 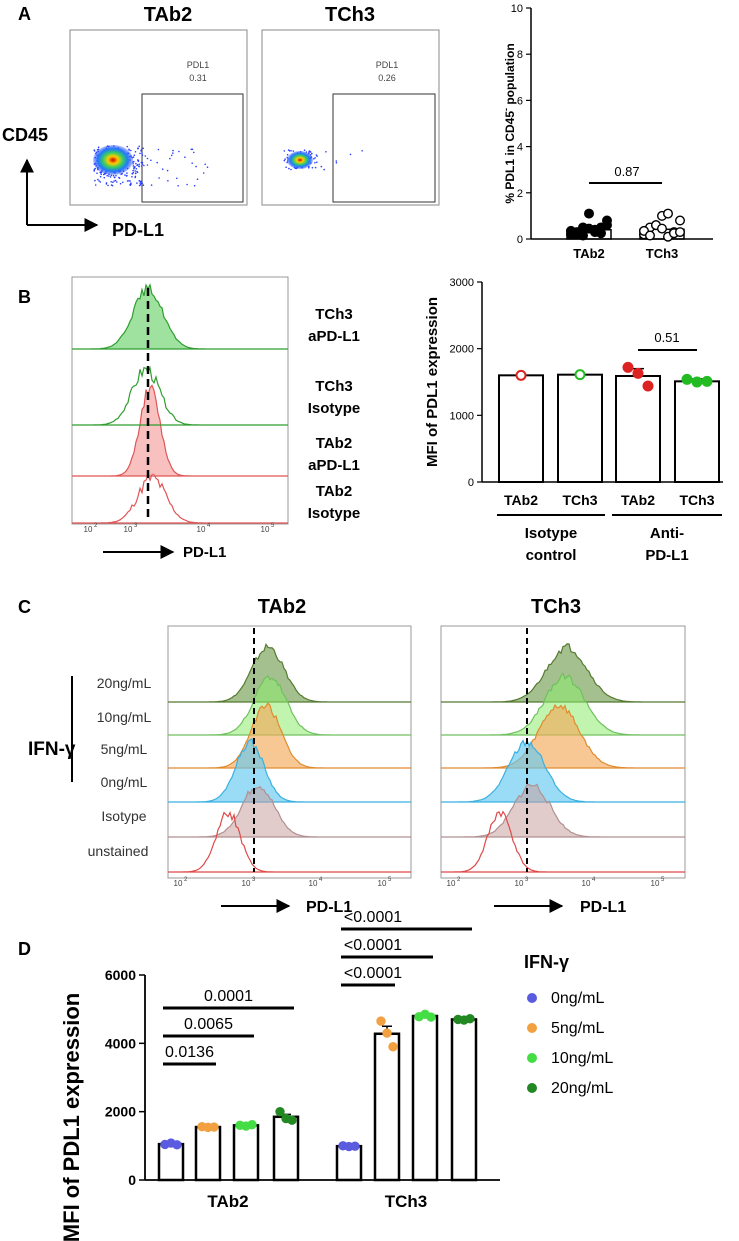 I want to click on y-tick-label: 2000, so click(x=462, y=350).